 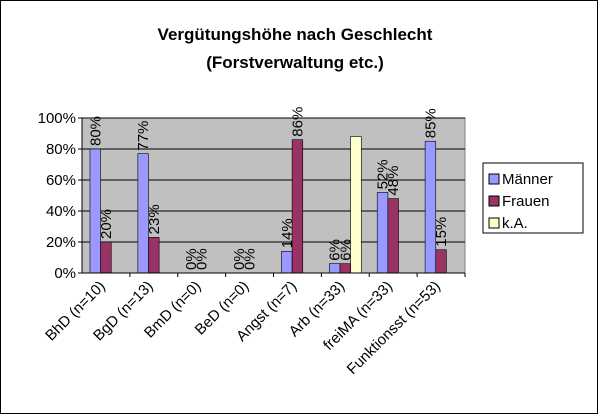 I want to click on legend, so click(x=533, y=198).